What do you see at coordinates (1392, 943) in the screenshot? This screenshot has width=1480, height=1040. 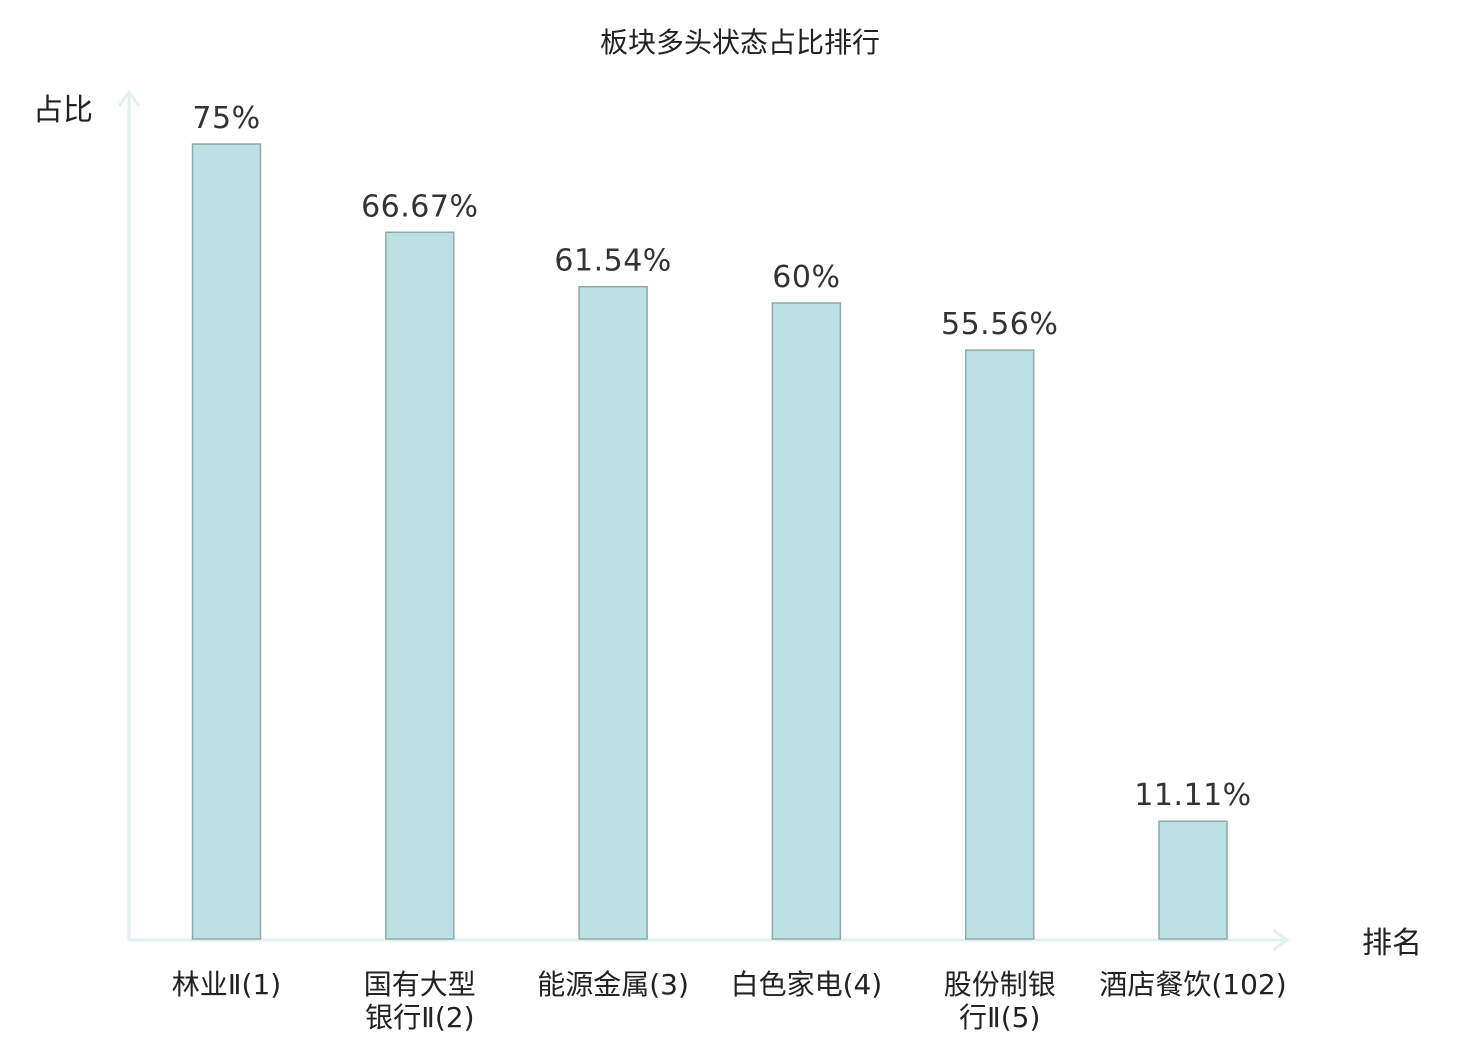 I see `x-axis-title: 排名` at bounding box center [1392, 943].